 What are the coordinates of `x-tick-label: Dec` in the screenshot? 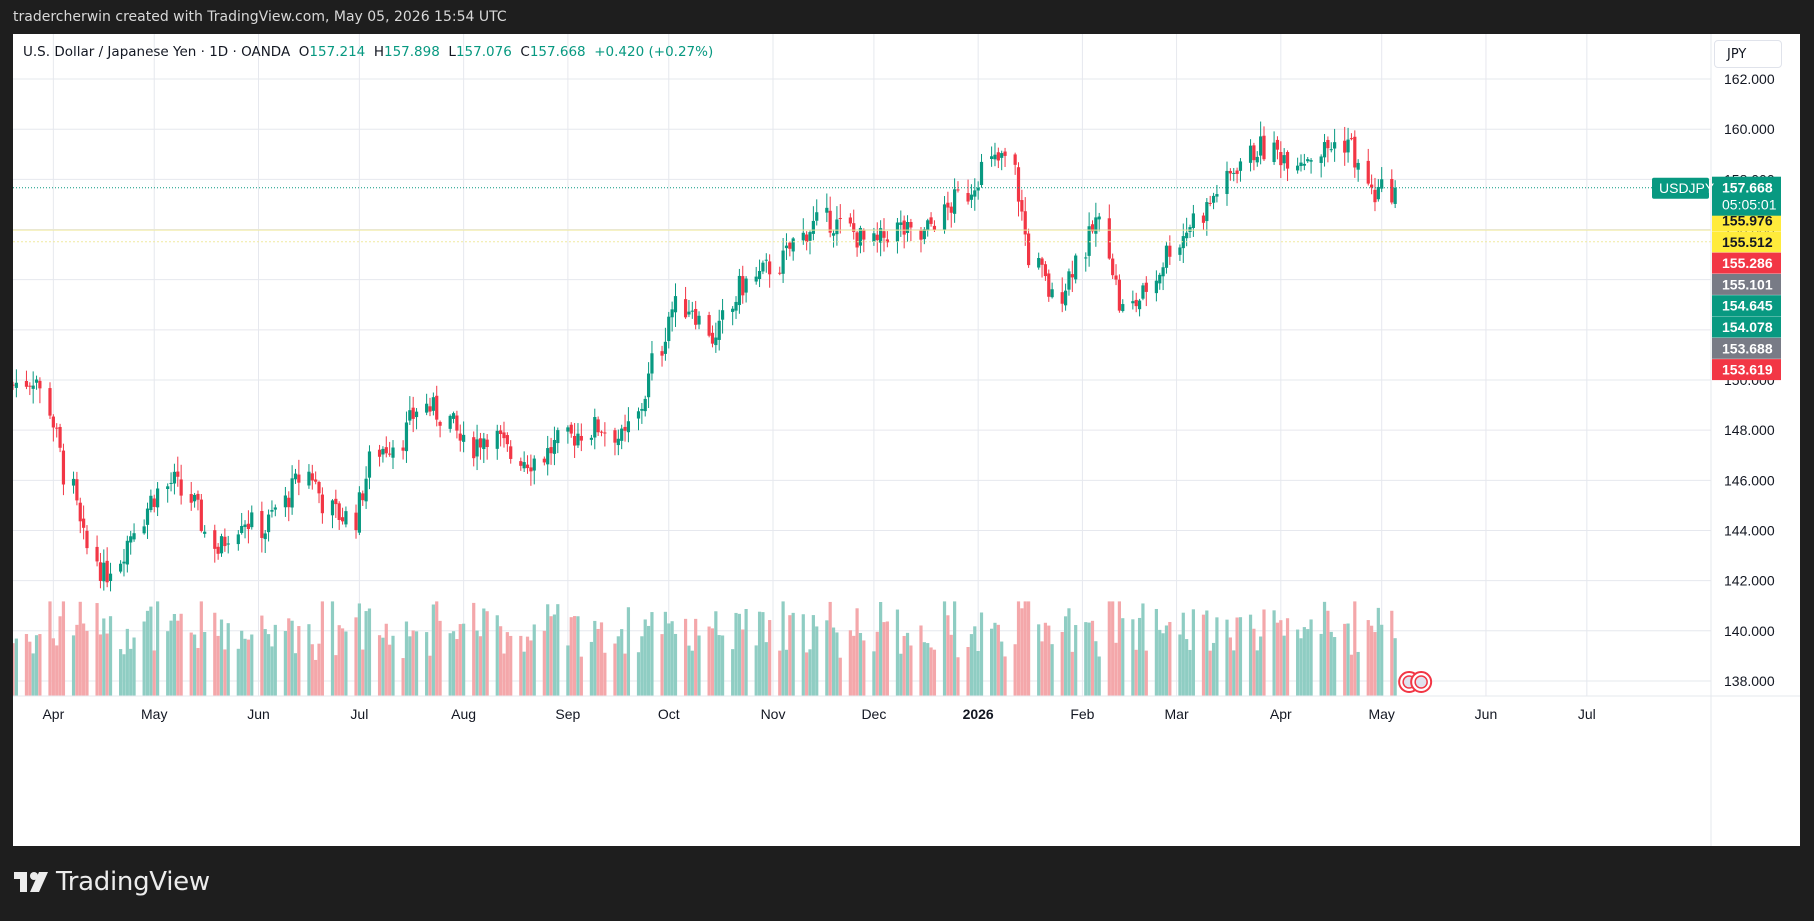 It's located at (873, 714).